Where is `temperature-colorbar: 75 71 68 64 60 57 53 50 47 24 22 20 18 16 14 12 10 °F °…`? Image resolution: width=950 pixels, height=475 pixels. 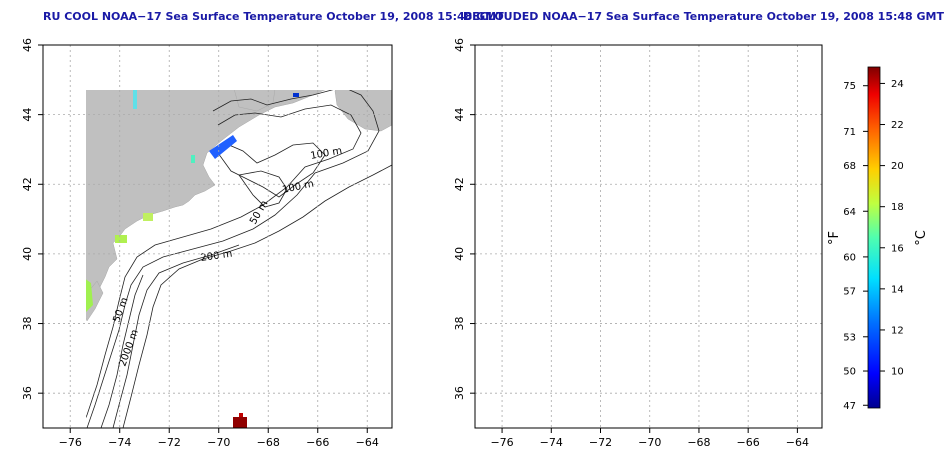 temperature-colorbar: 75 71 68 64 60 57 53 50 47 24 22 20 18 16 14 12 10 °F °… is located at coordinates (878, 239).